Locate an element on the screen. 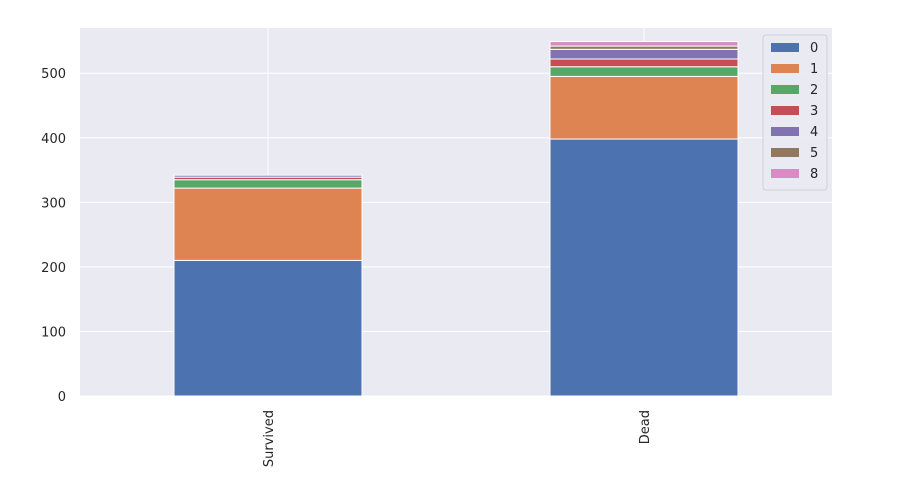 The height and width of the screenshot is (497, 918). x-tick-label: Survived is located at coordinates (269, 438).